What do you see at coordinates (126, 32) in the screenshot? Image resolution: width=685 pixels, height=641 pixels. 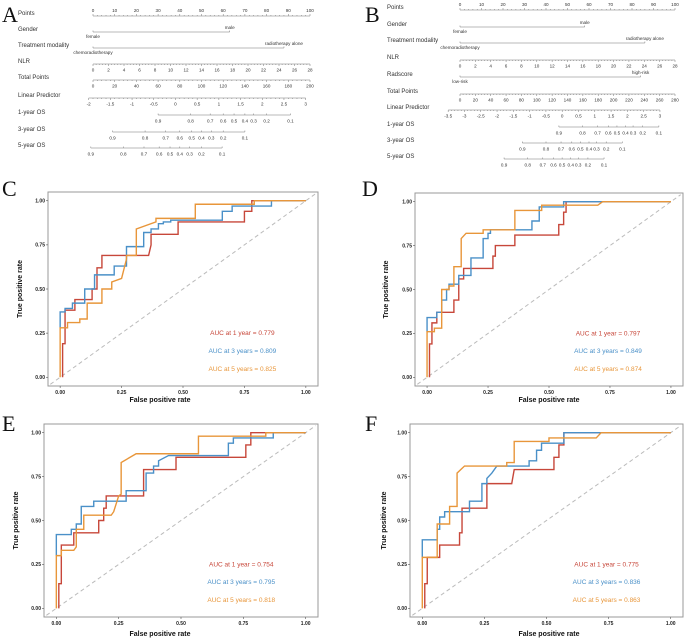 I see `nomogram-row: Gender female male` at bounding box center [126, 32].